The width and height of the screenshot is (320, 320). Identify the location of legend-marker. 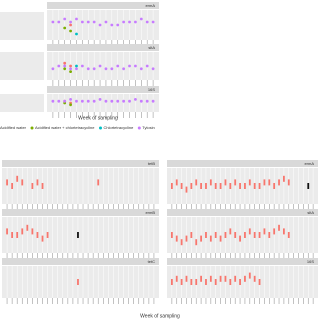
(139, 128).